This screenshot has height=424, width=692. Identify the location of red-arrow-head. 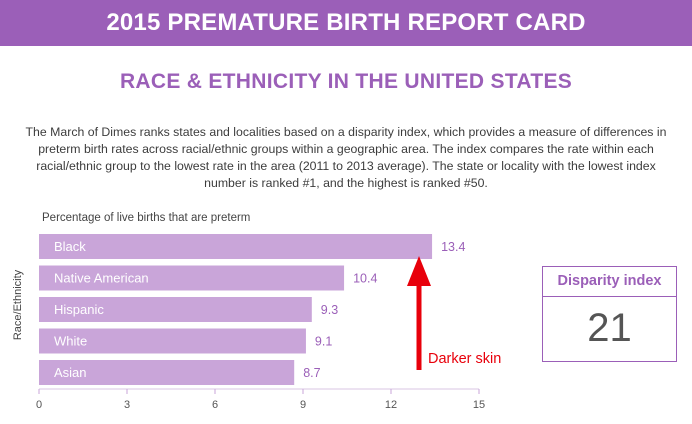
(419, 271).